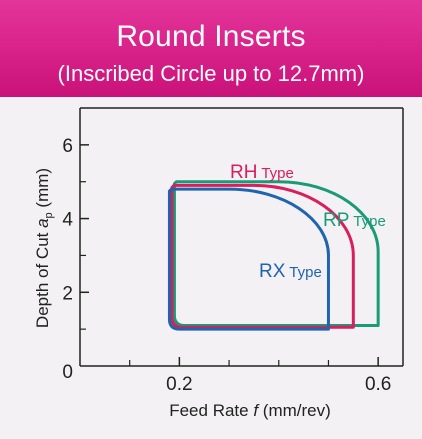 This screenshot has height=439, width=422. I want to click on series-label-rx: RX Type, so click(290, 271).